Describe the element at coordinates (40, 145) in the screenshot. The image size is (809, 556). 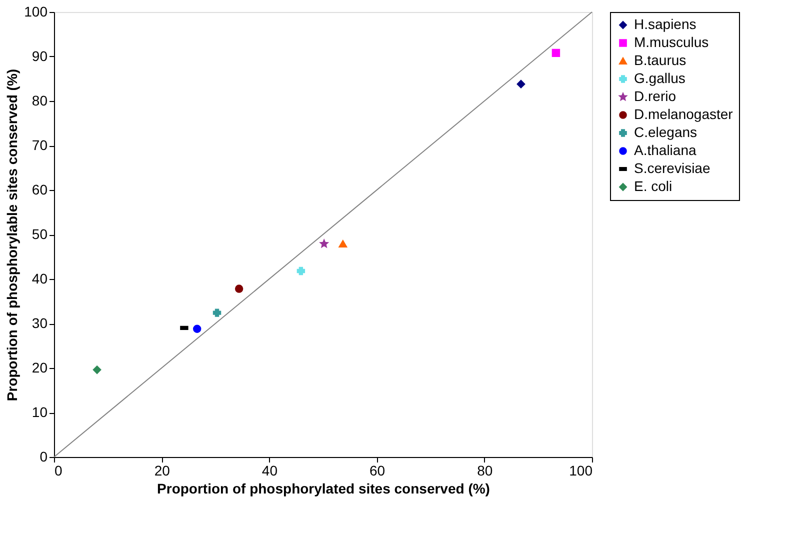
I see `y-tick-label: 70` at that location.